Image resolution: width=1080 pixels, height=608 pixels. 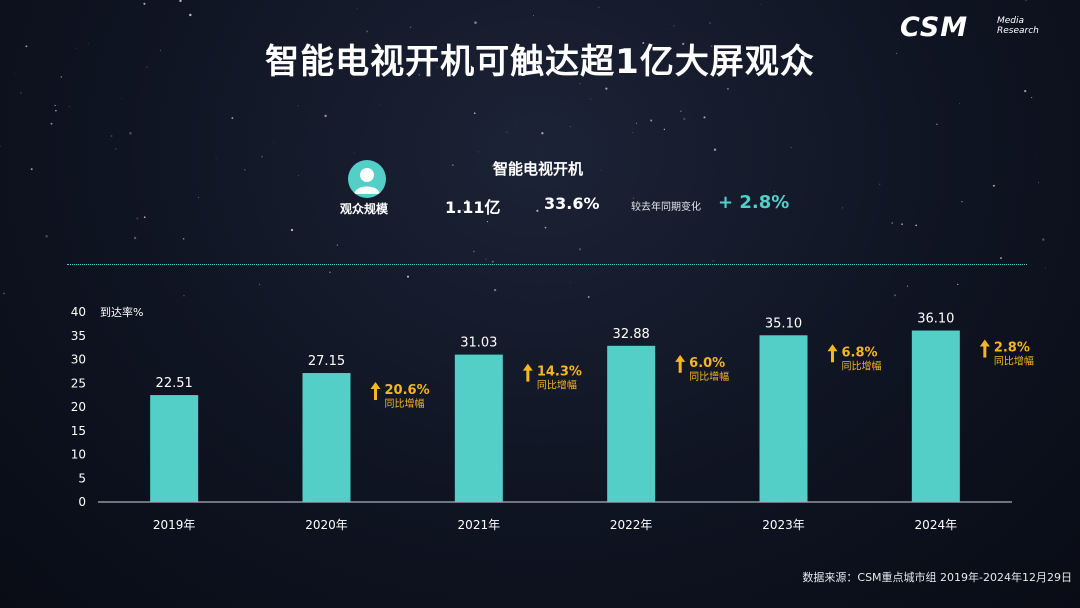 What do you see at coordinates (326, 525) in the screenshot?
I see `x-tick-label: 2020年` at bounding box center [326, 525].